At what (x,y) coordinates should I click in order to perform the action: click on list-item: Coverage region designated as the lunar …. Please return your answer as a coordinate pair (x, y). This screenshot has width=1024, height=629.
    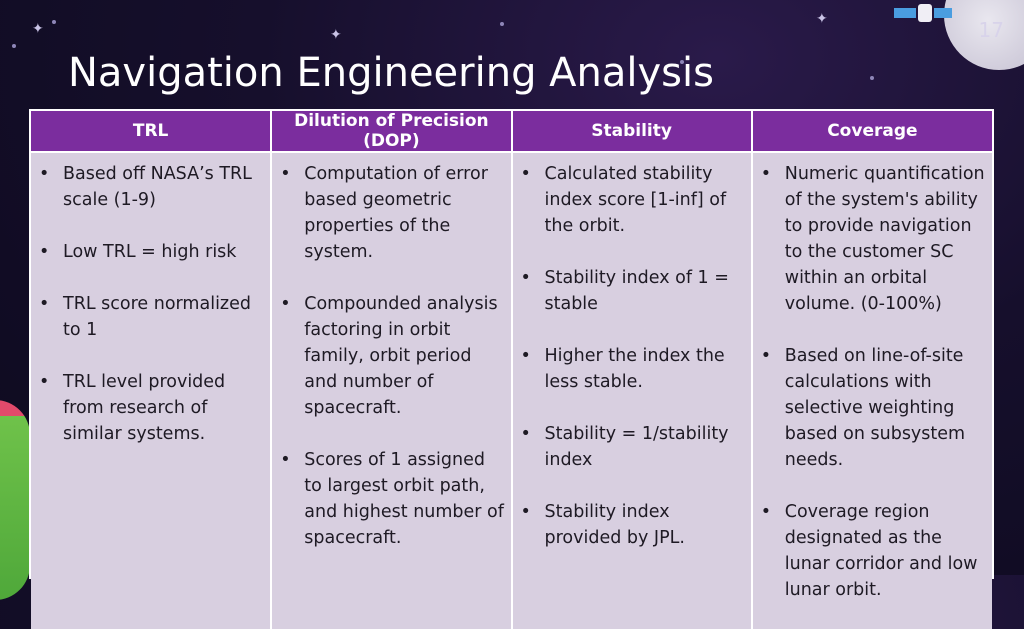
    Looking at the image, I should click on (872, 551).